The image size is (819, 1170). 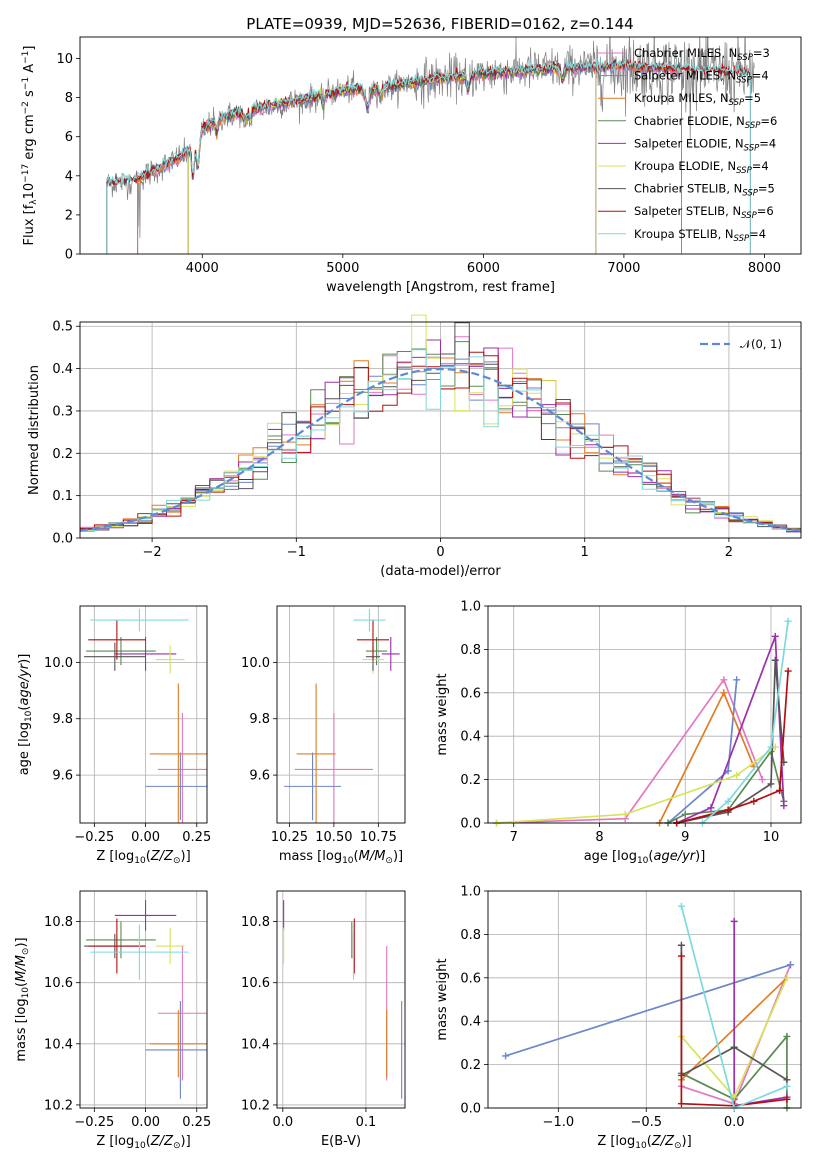 What do you see at coordinates (255, 1105) in the screenshot?
I see `y-tick-label: 10.2` at bounding box center [255, 1105].